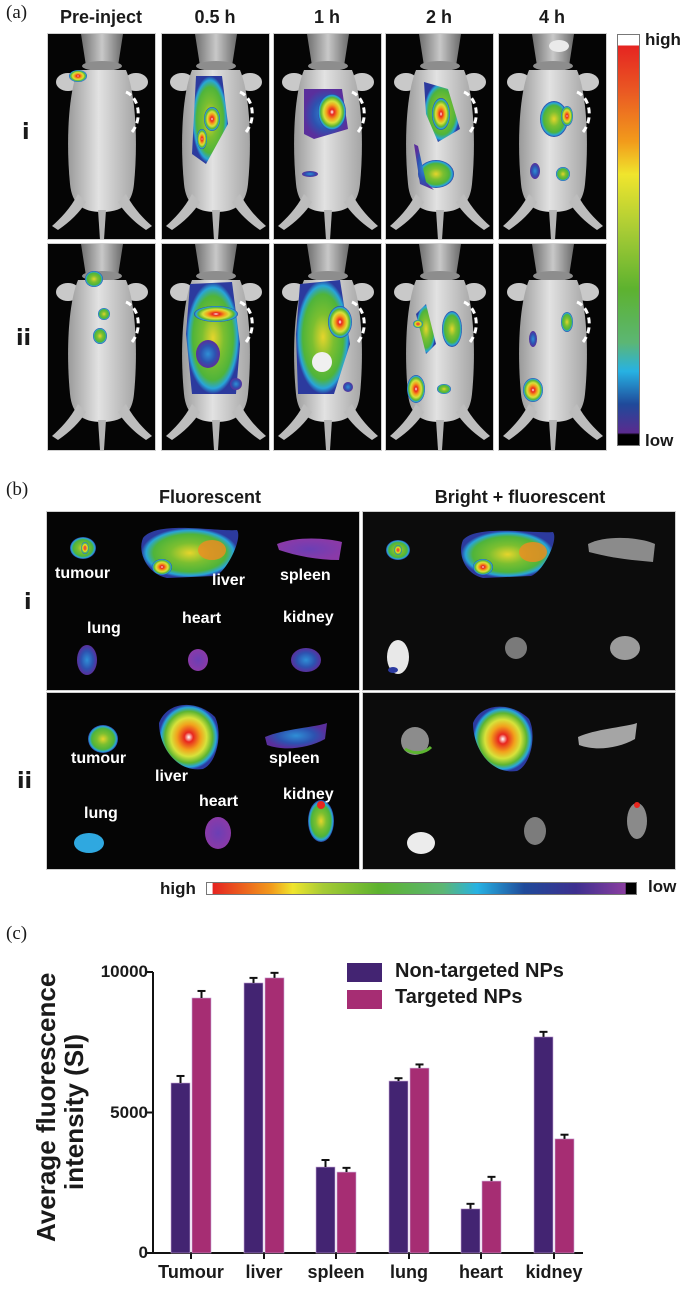 Image resolution: width=685 pixels, height=1292 pixels. I want to click on bar-non-targeted-liver, so click(253, 1118).